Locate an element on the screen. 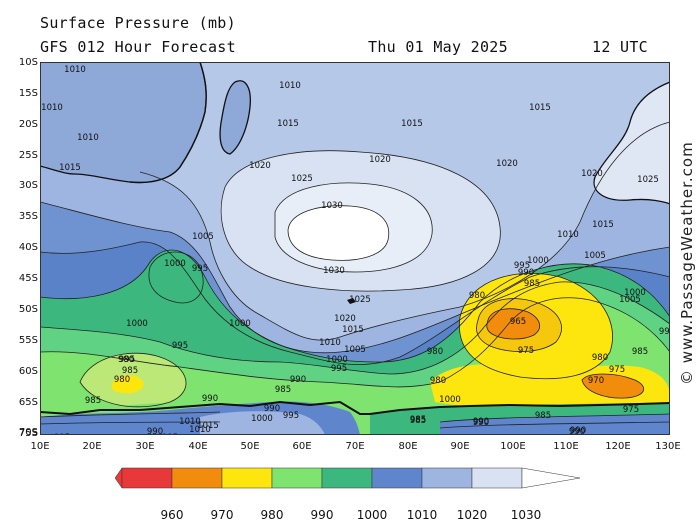 This screenshot has width=700, height=525. legend-arrow-right is located at coordinates (551, 478).